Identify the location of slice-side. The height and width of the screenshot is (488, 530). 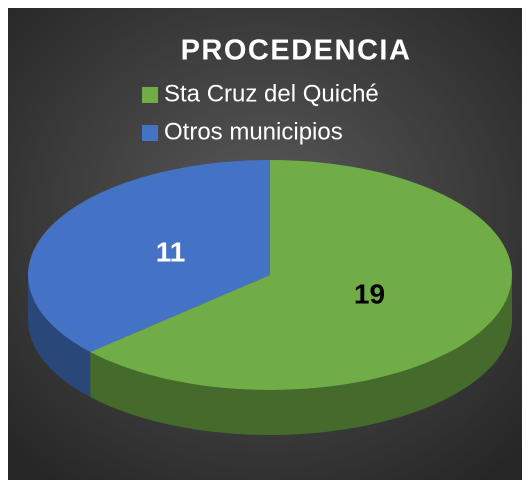
(59, 336).